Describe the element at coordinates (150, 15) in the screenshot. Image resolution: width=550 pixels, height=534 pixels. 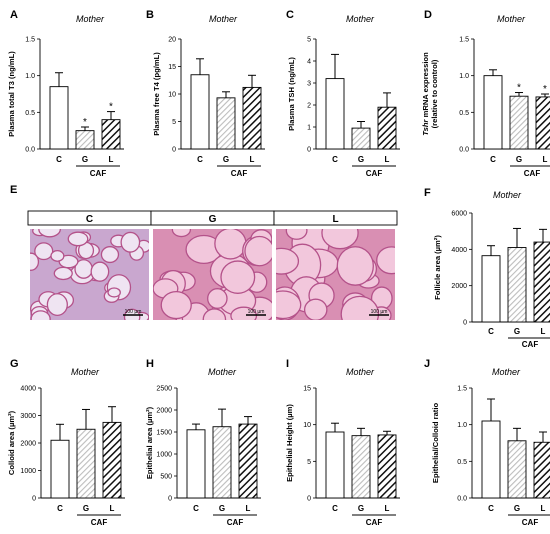
I see `panel-letter: B` at that location.